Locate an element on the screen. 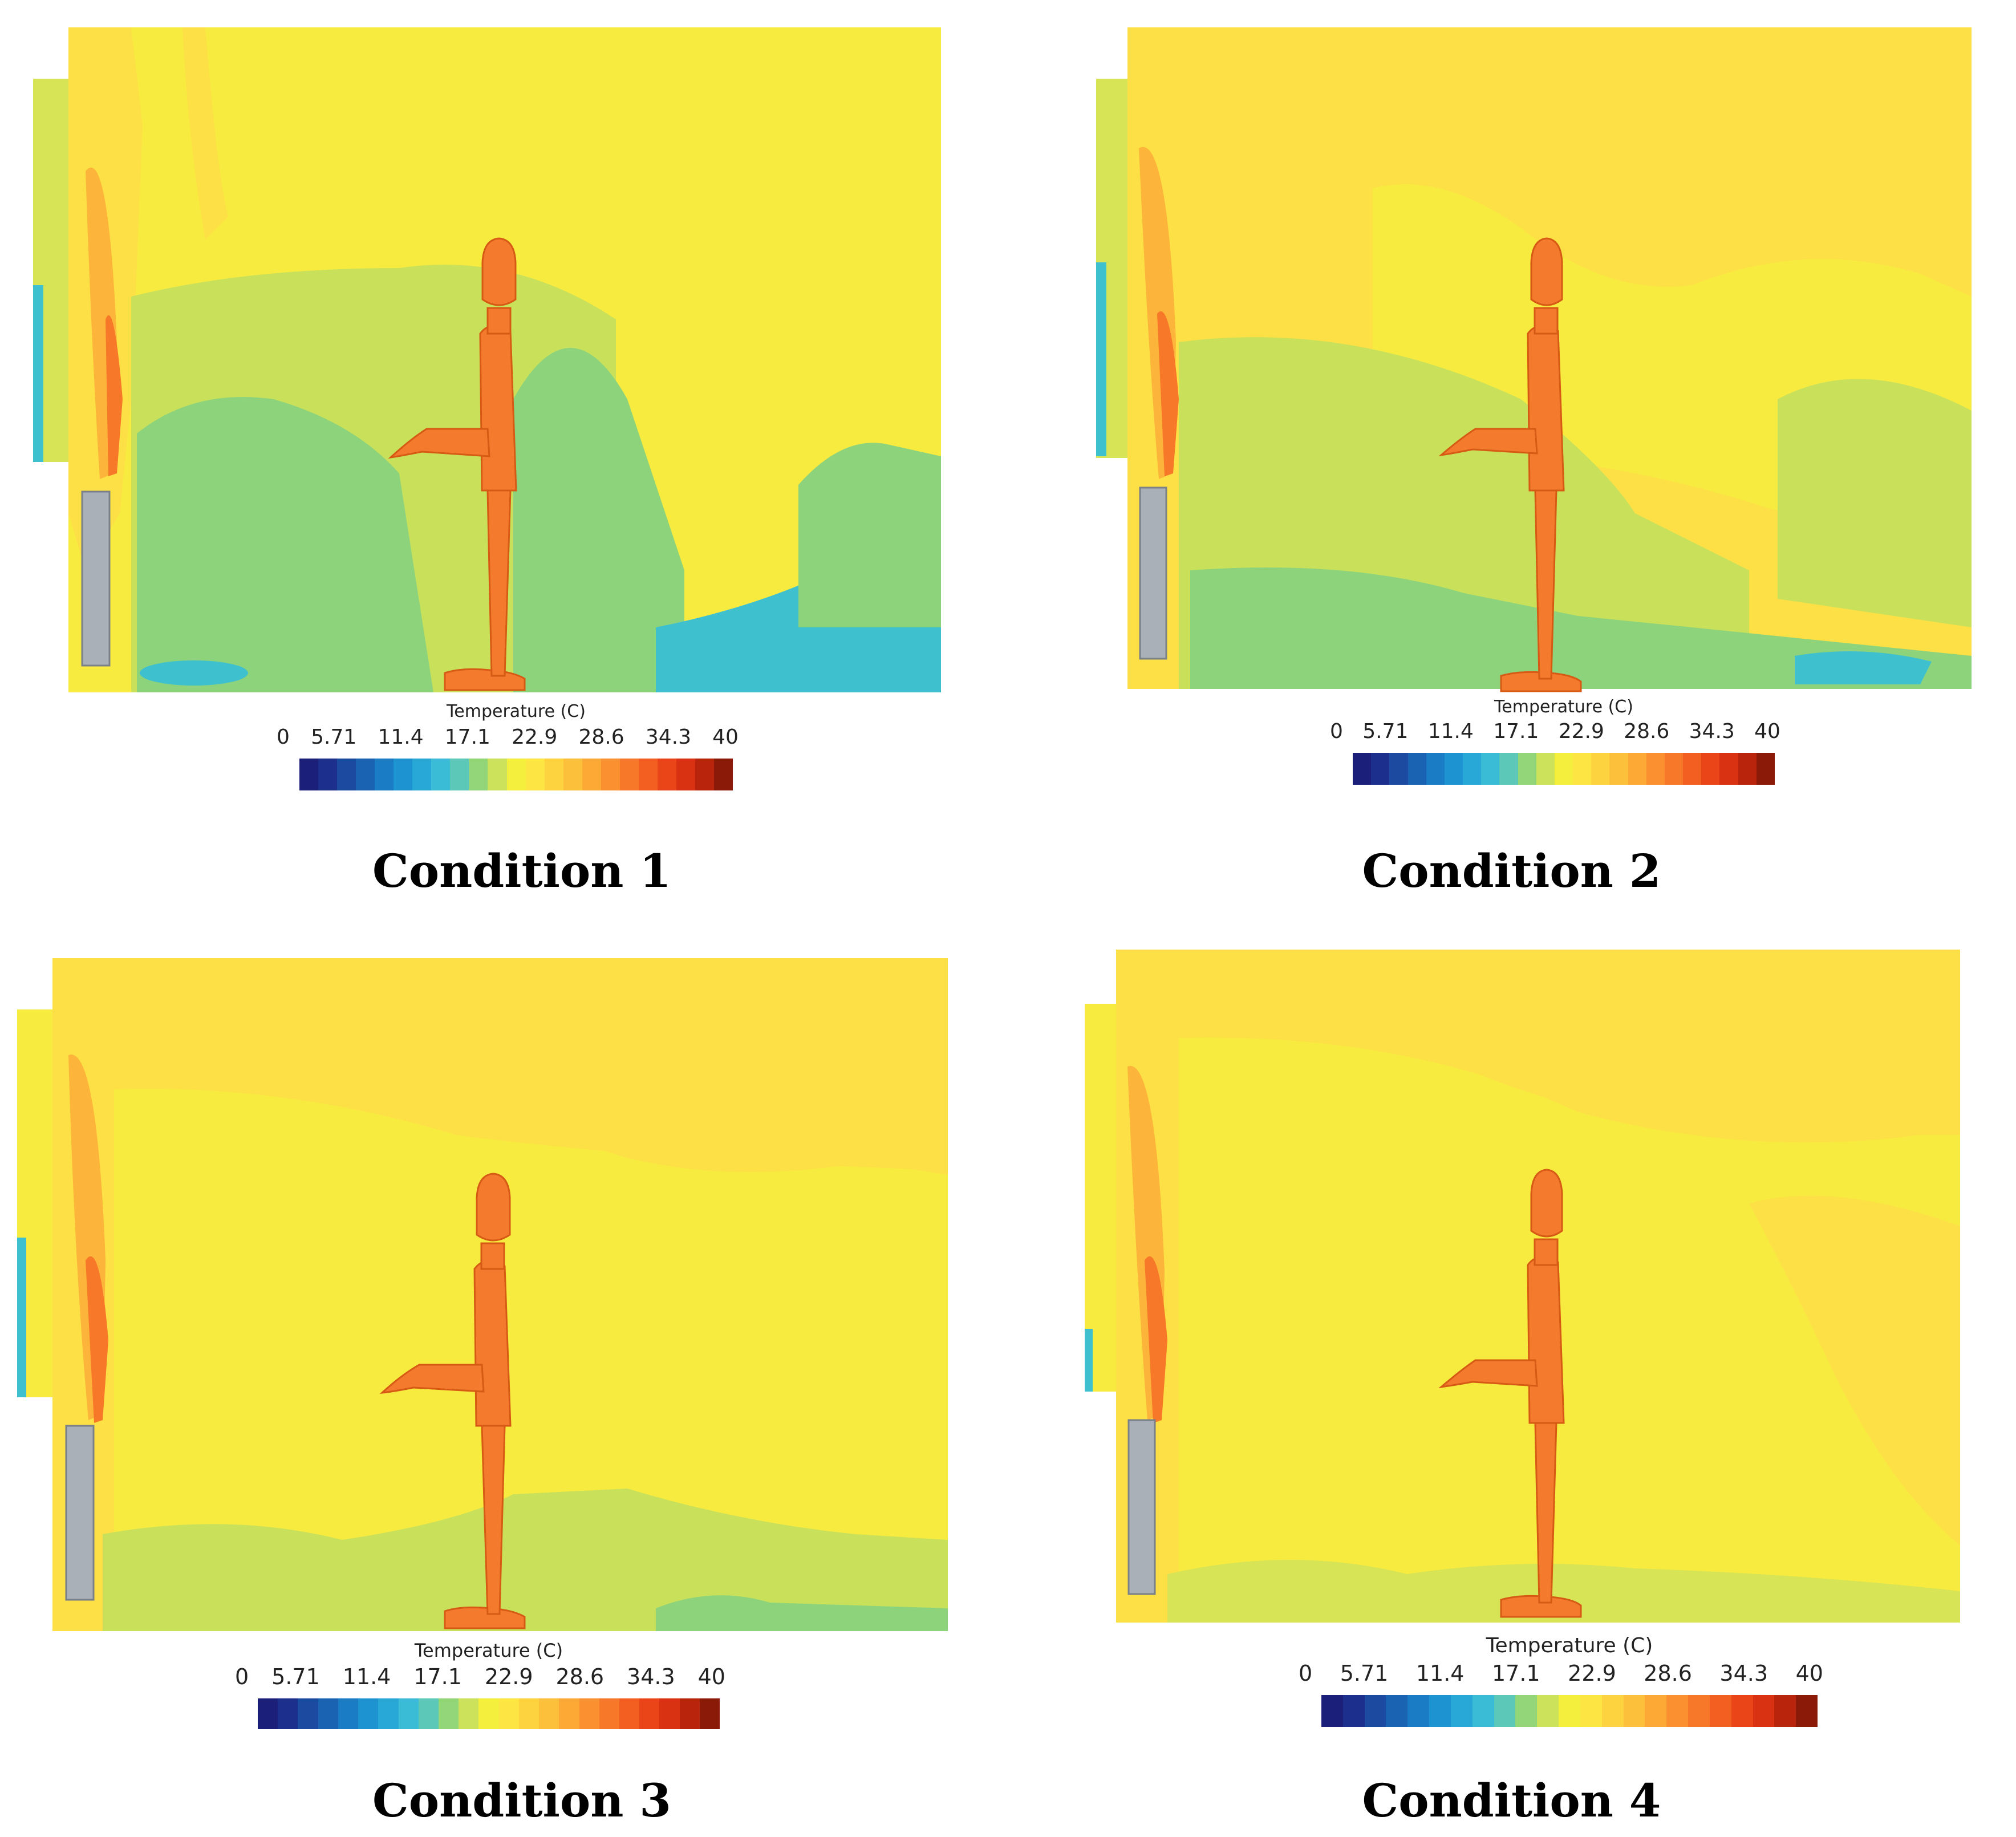 Image resolution: width=2016 pixels, height=1837 pixels. colorbar is located at coordinates (1564, 769).